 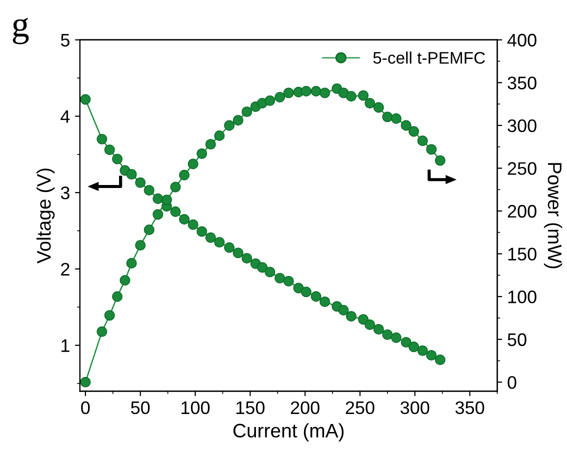 I want to click on legend-label: 5-cell t-PEMFC, so click(x=429, y=58).